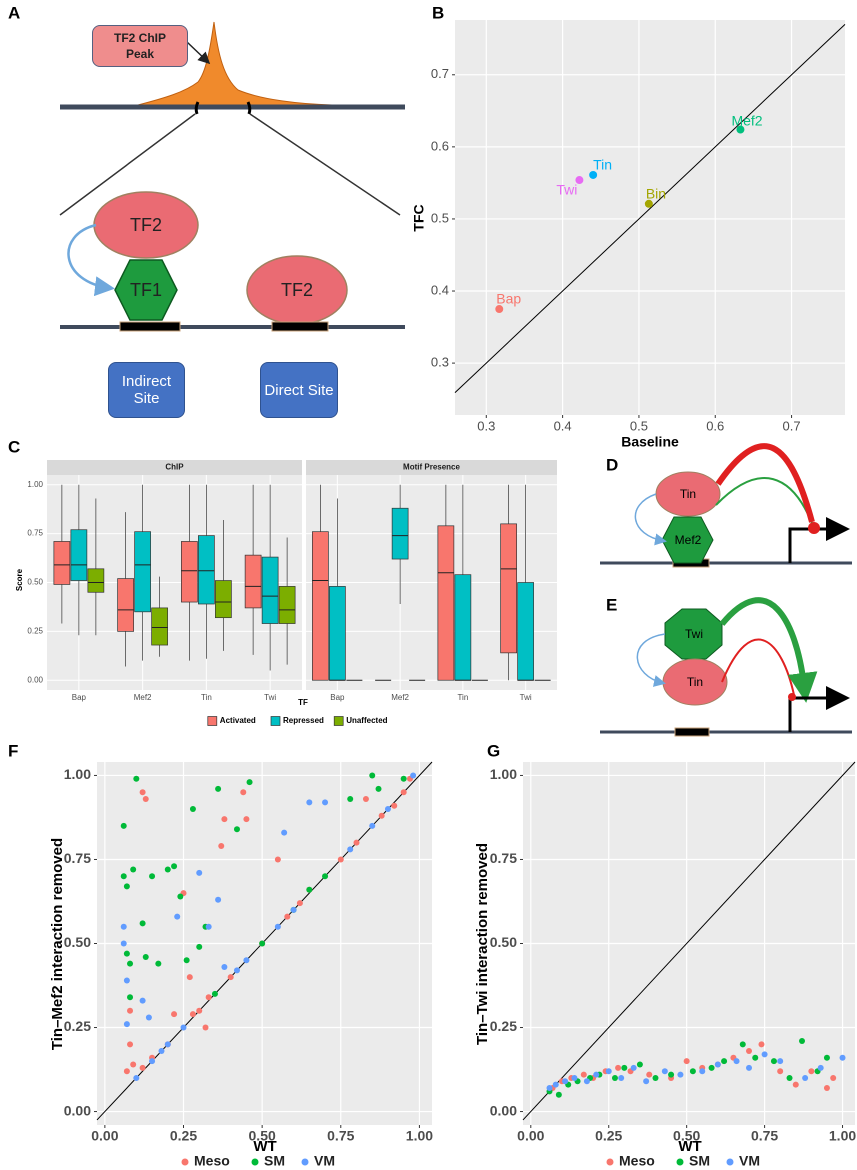 The image size is (857, 1170). What do you see at coordinates (530, 1136) in the screenshot?
I see `x-tick-label: 0.00` at bounding box center [530, 1136].